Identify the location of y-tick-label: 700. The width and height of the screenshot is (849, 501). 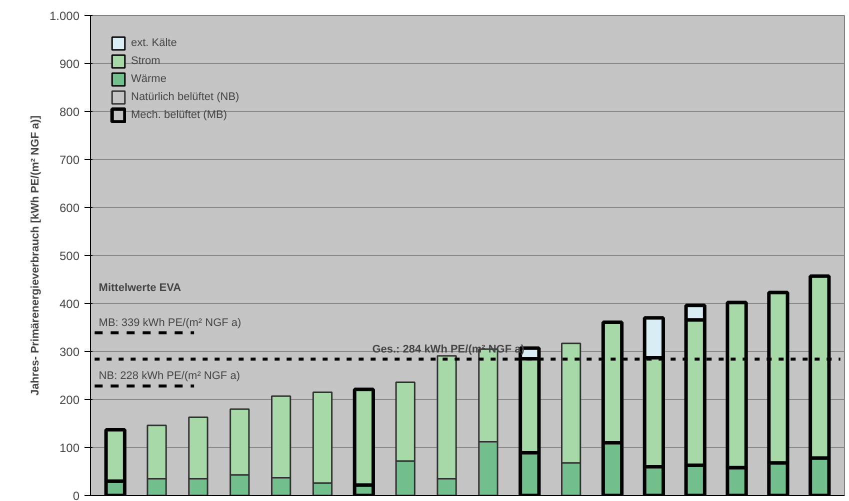
(69, 160).